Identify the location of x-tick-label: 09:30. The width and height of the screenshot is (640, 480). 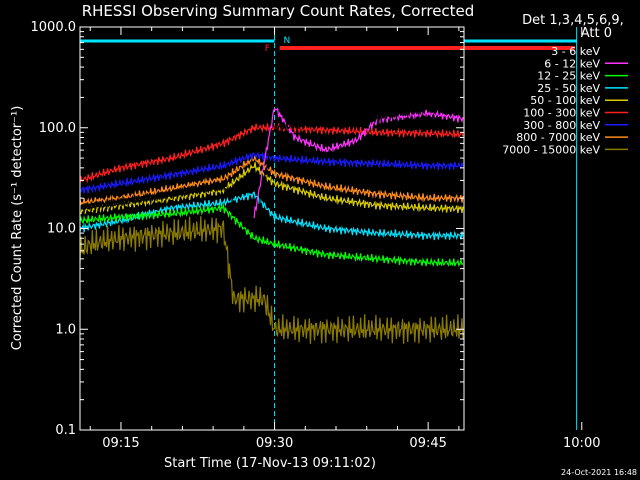
(274, 443).